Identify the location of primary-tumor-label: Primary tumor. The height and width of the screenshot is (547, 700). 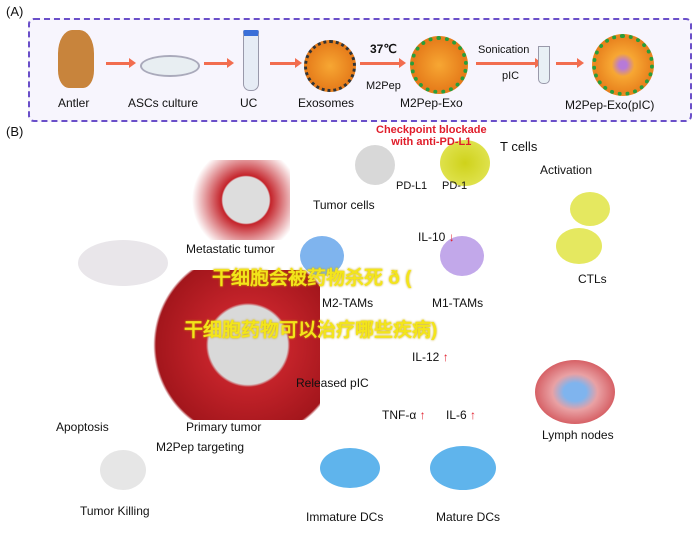
(224, 427).